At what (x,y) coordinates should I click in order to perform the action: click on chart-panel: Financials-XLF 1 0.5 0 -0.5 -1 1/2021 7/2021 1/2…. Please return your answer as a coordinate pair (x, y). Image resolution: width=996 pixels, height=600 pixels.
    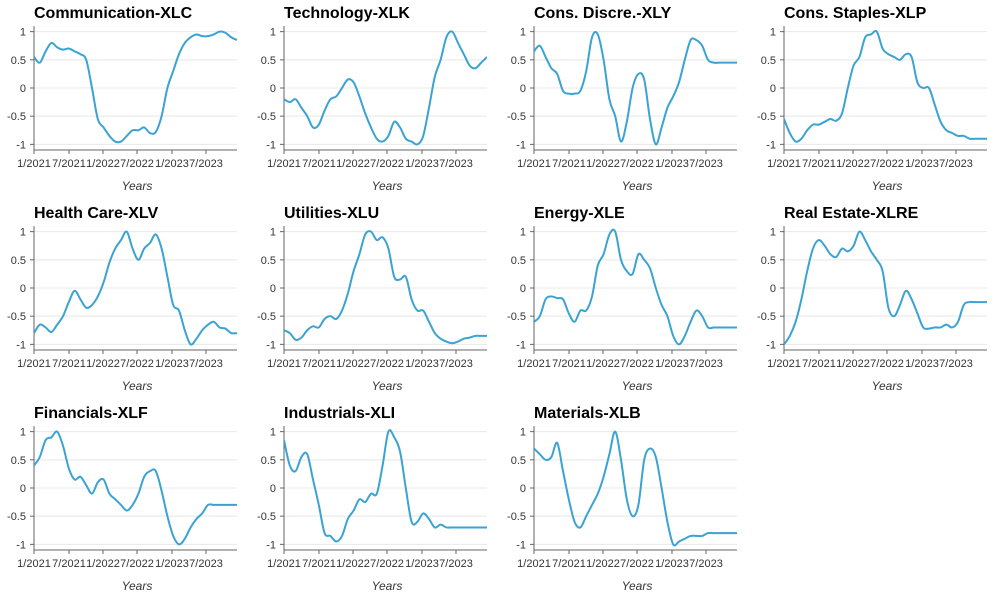
    Looking at the image, I should click on (125, 500).